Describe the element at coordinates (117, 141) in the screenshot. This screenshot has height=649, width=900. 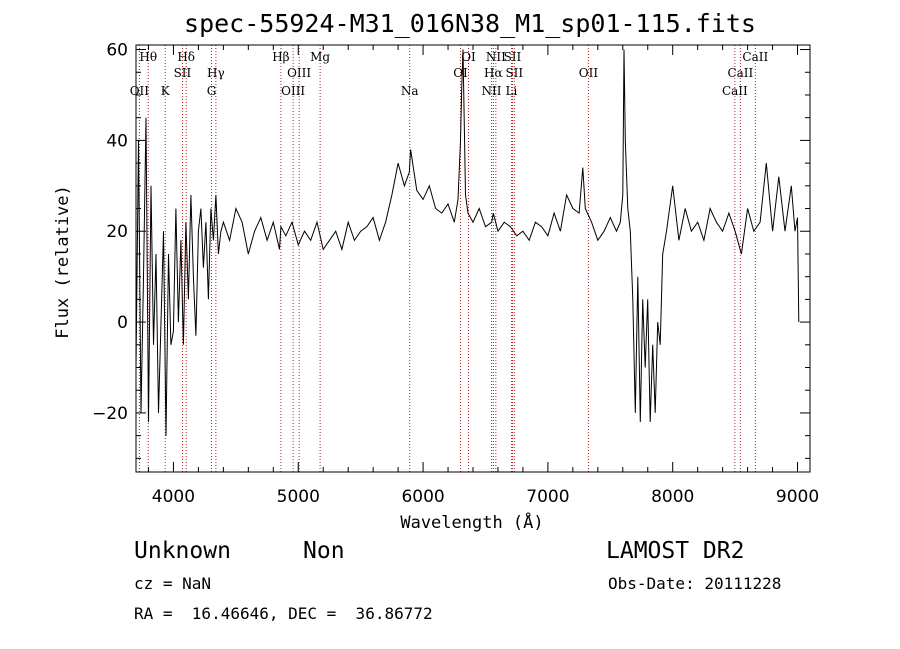
I see `y-tick-label: 40` at that location.